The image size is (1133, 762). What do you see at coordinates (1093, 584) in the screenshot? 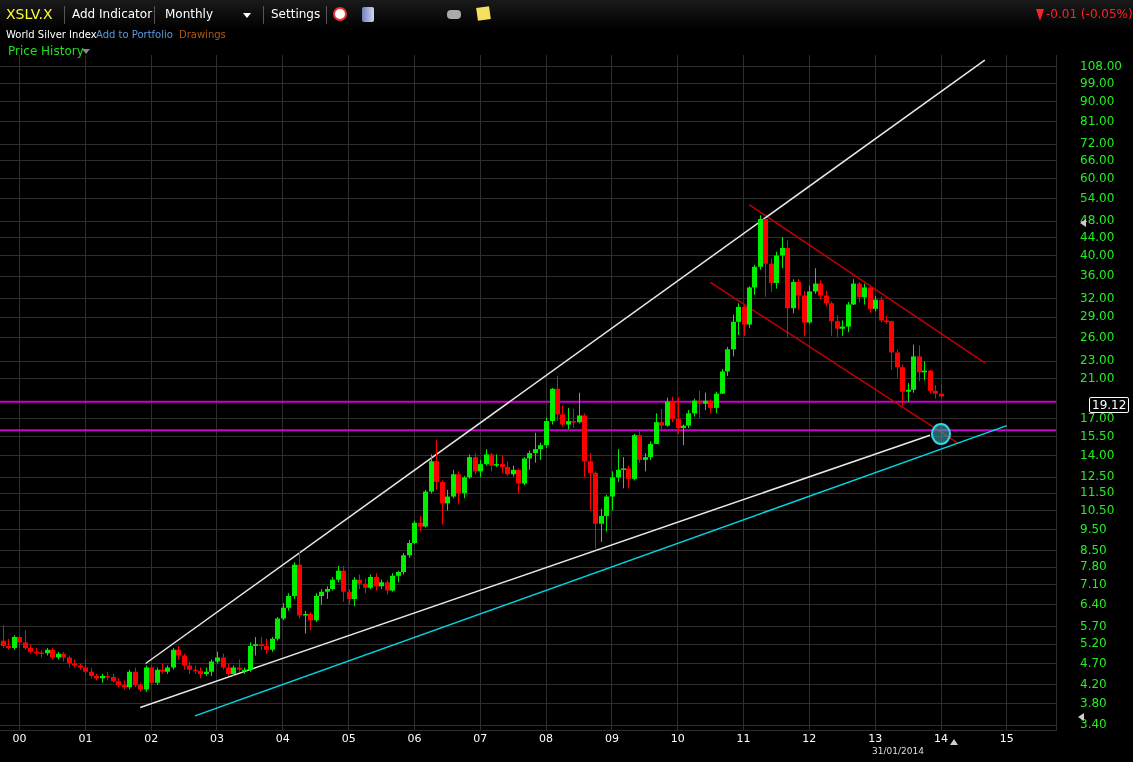
I see `y-tick-label: 7.10` at bounding box center [1093, 584].